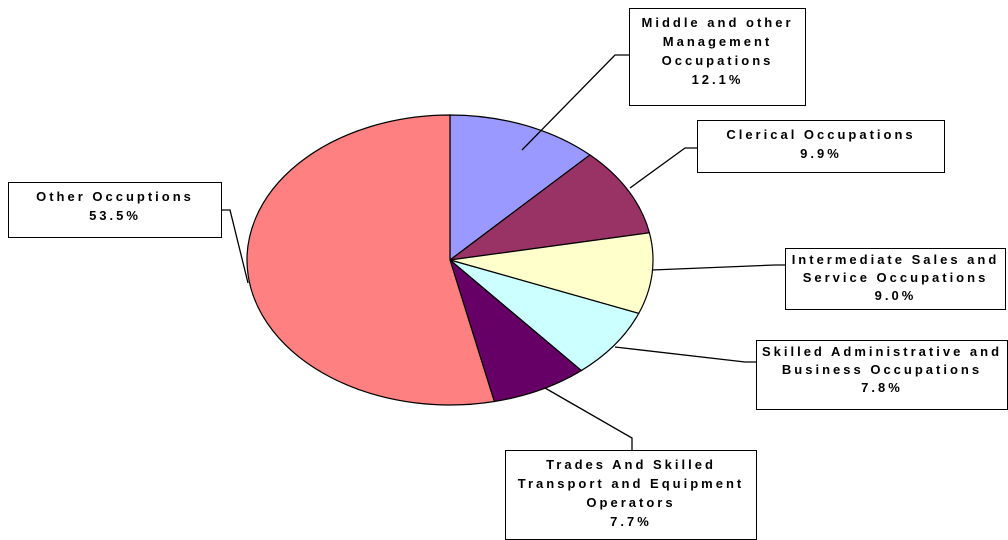 The height and width of the screenshot is (540, 1008). I want to click on value-label: 9.9%, so click(821, 153).